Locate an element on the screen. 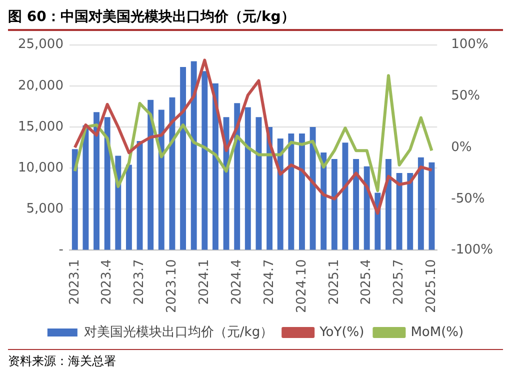 The width and height of the screenshot is (511, 378). y2-tick-label: 50% is located at coordinates (465, 96).